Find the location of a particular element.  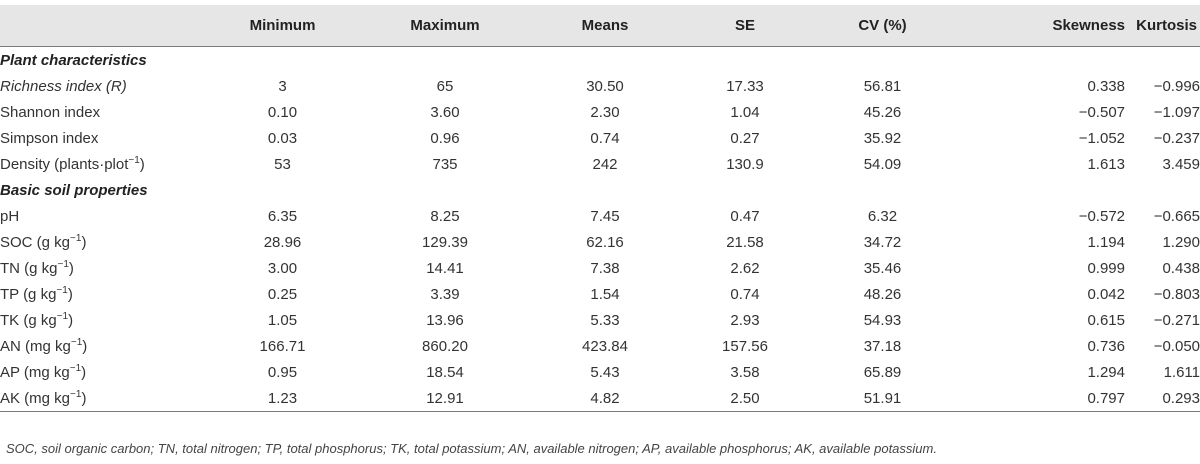

row-label: Simpson index is located at coordinates (95, 138).